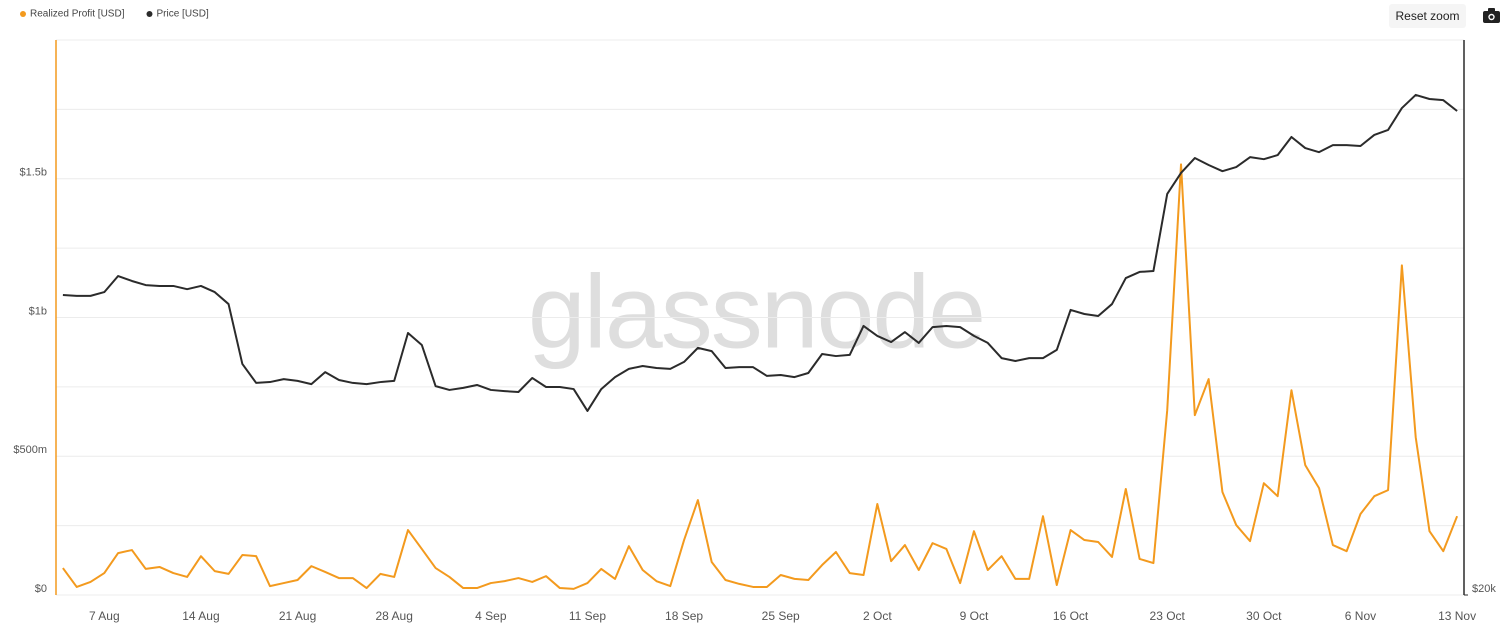 The height and width of the screenshot is (630, 1511). I want to click on x-tick-label: 13 Nov, so click(1457, 616).